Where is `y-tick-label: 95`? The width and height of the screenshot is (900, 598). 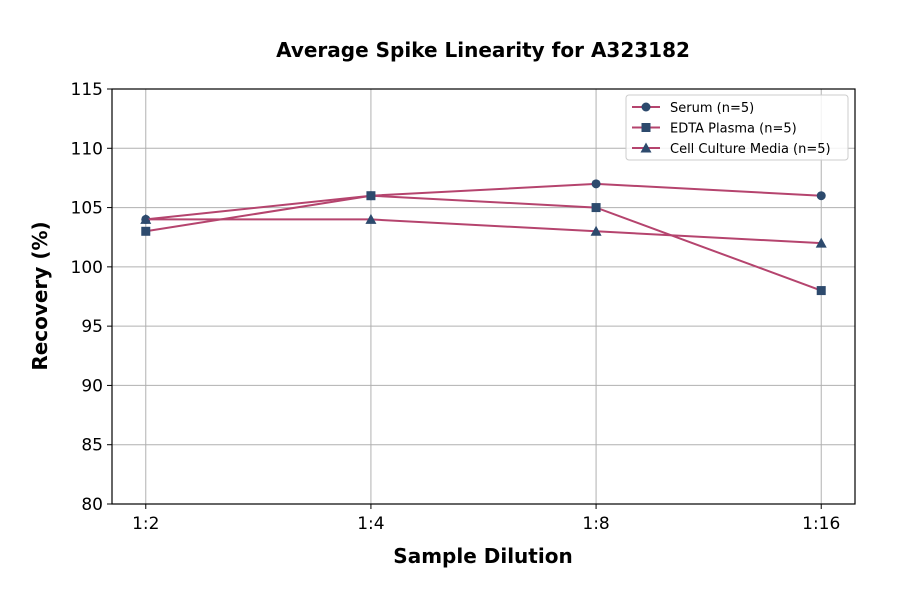
y-tick-label: 95 is located at coordinates (92, 327).